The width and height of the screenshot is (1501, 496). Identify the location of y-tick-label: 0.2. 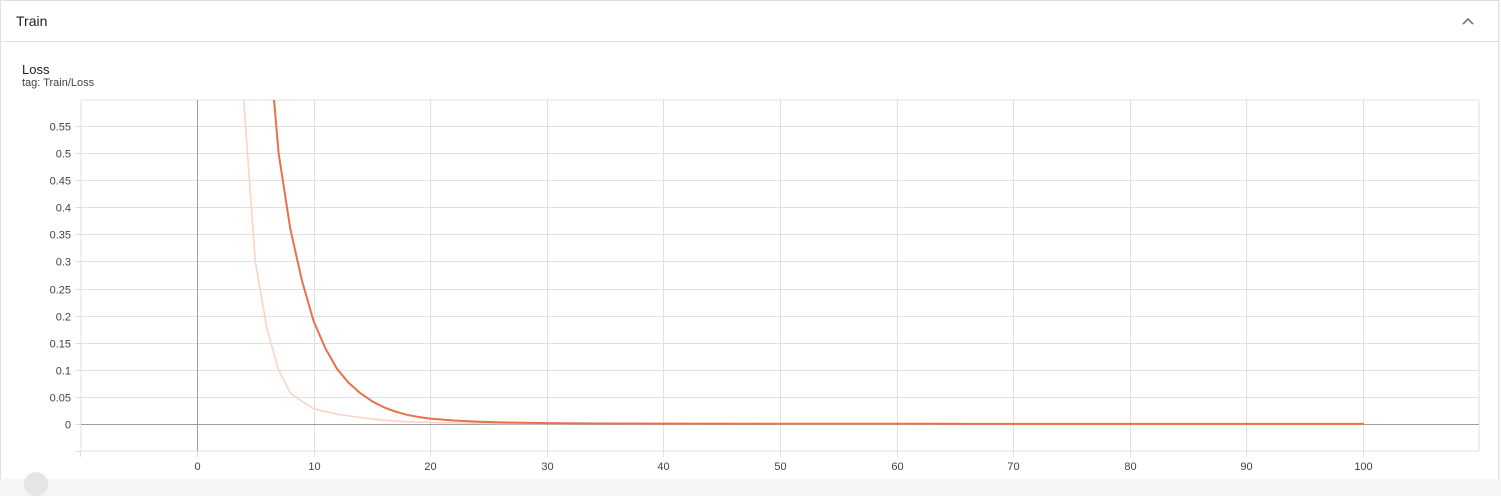
(63, 318).